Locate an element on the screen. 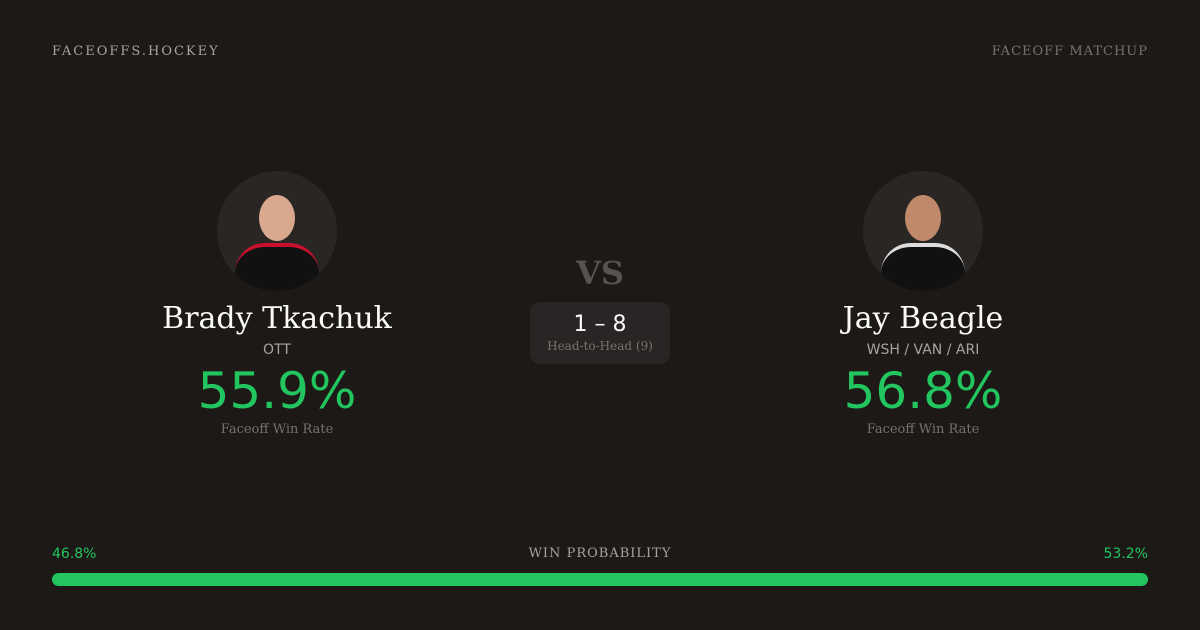  faceoff-win-rate: 55.9% is located at coordinates (277, 391).